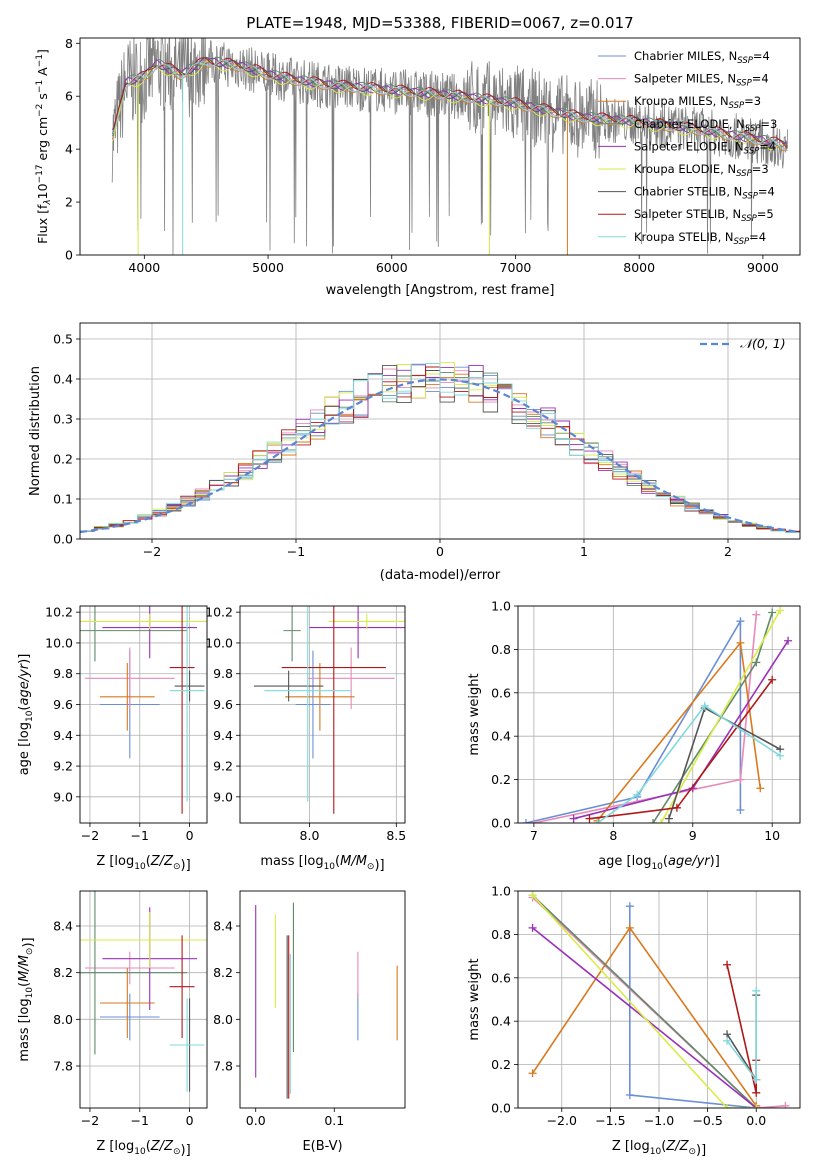 The image size is (819, 1170). I want to click on x-tick-label: −1.0, so click(659, 1120).